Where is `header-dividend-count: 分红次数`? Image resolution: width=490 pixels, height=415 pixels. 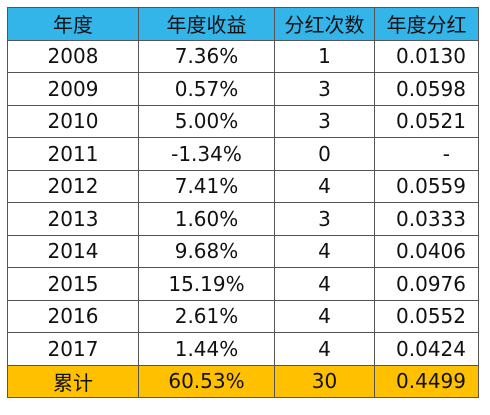
header-dividend-count: 分红次数 is located at coordinates (324, 24).